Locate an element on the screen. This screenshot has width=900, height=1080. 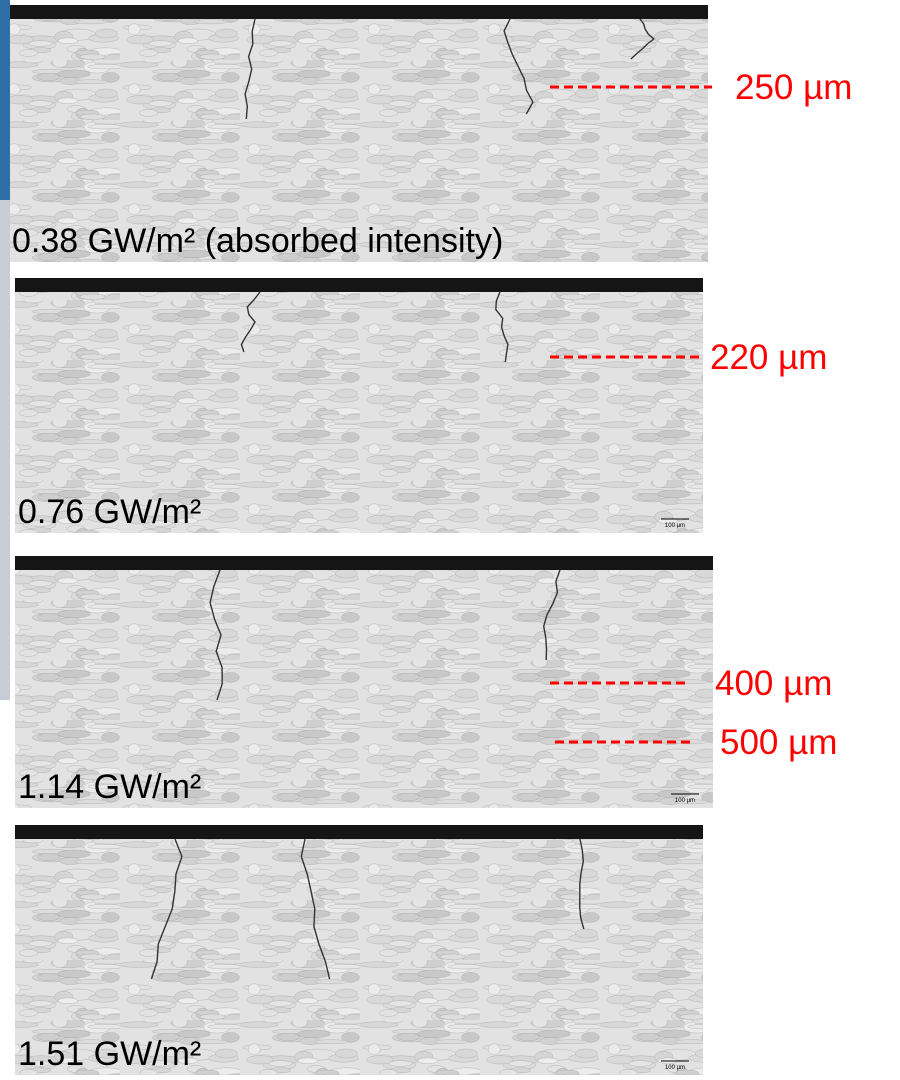
intensity-label: 1.14 GW/m² is located at coordinates (109, 787).